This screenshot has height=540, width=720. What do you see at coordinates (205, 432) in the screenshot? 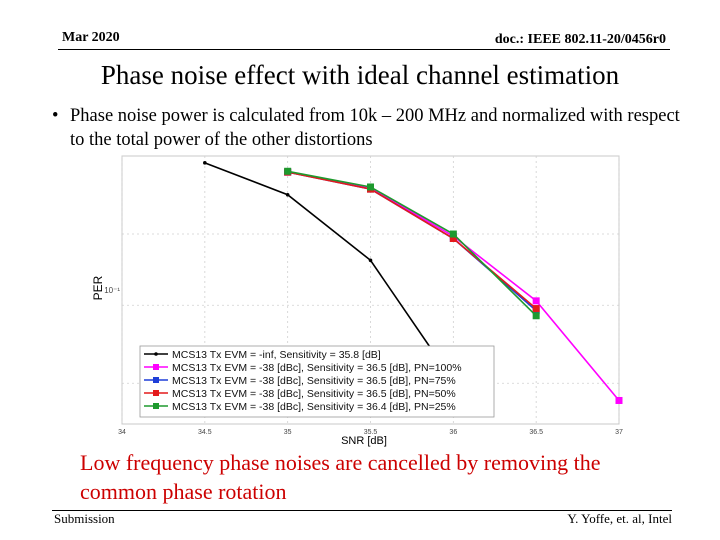
I see `x-tick-label: 34.5` at bounding box center [205, 432].